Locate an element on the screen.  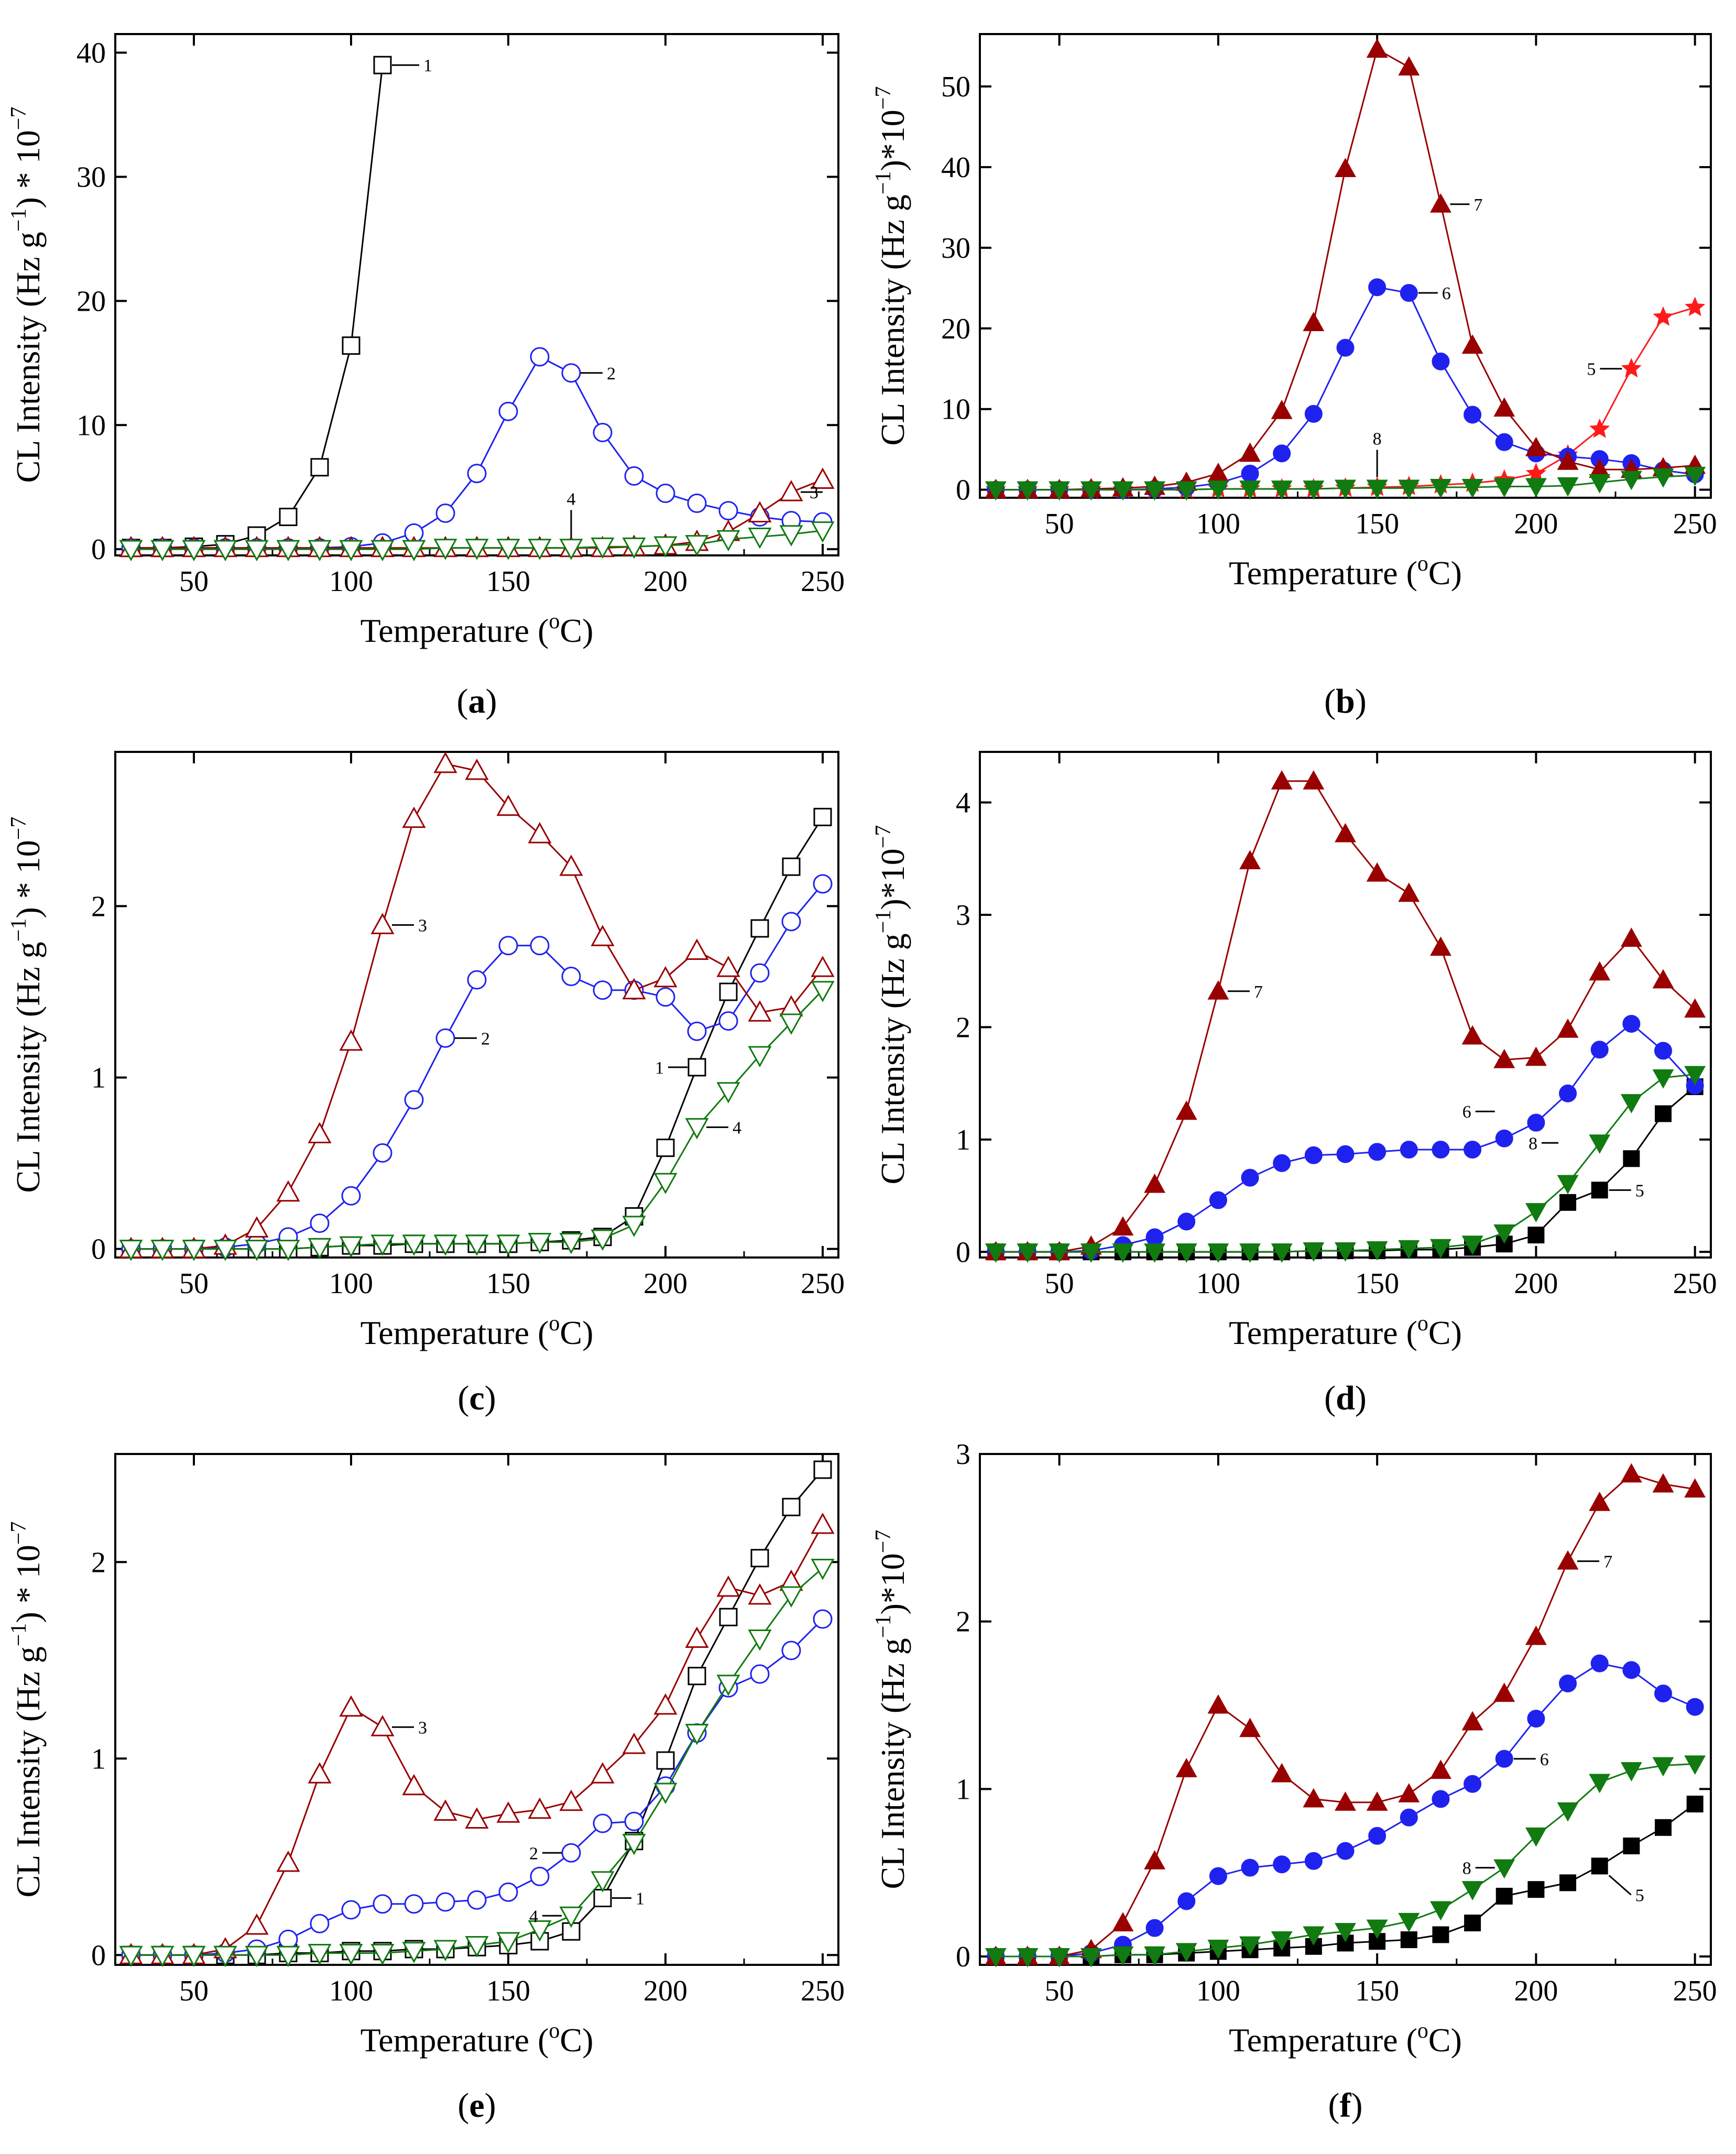
annotation-label: 5 is located at coordinates (1591, 369).